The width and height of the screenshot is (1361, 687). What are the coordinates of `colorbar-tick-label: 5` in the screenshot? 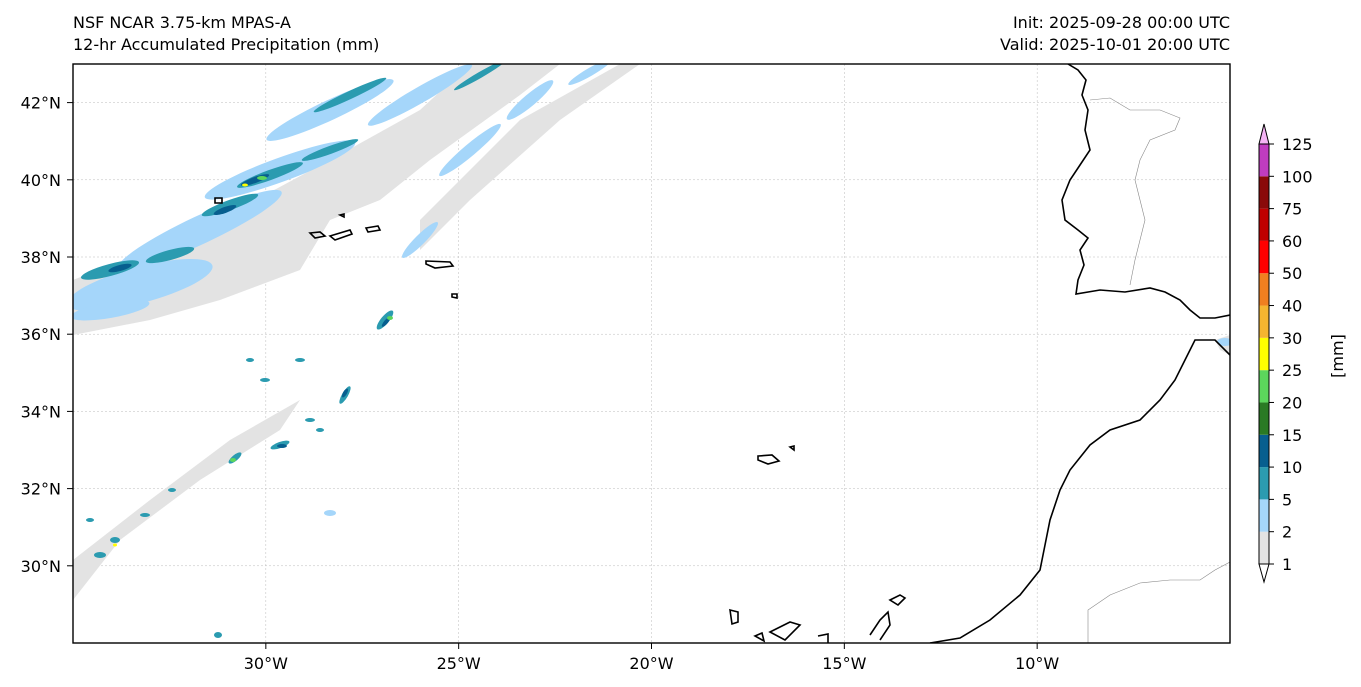 It's located at (1287, 499).